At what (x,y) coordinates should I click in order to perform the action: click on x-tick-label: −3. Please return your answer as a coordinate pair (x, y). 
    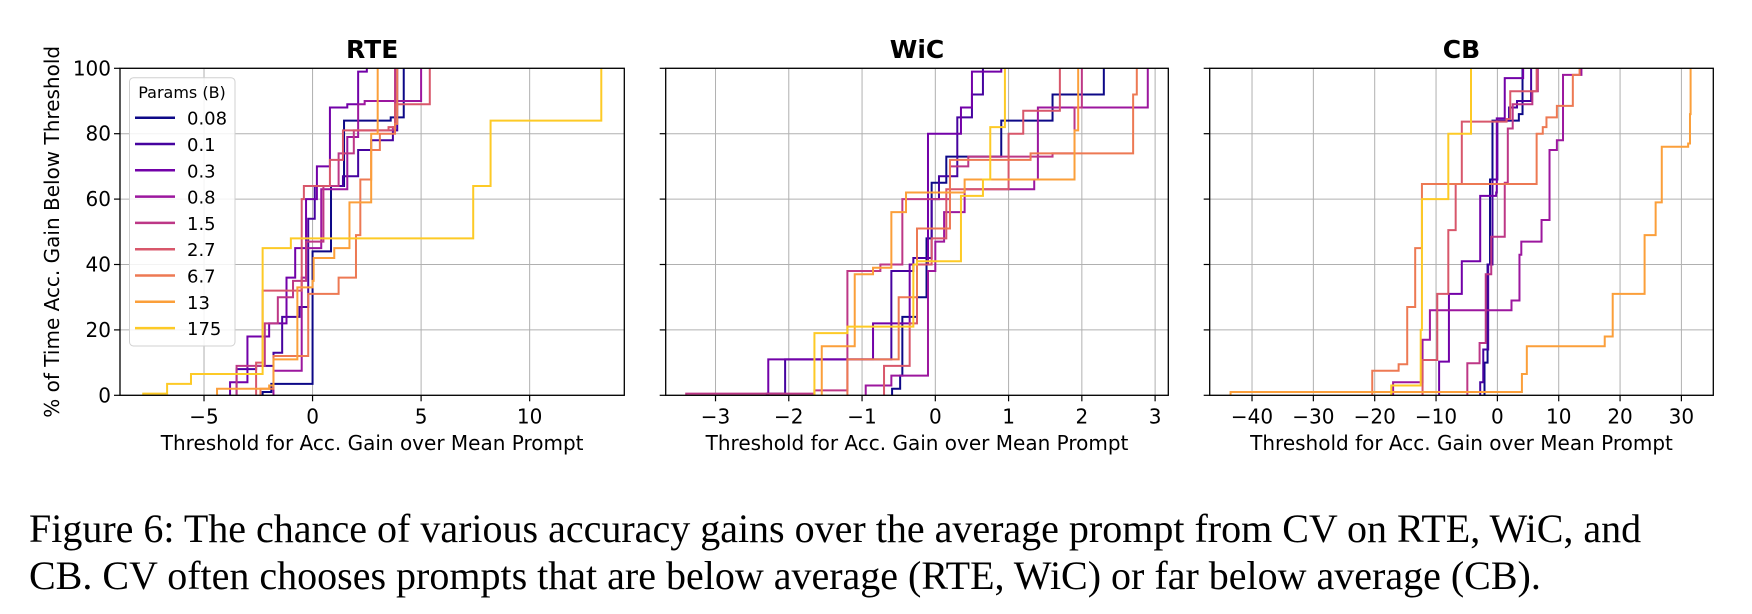
    Looking at the image, I should click on (715, 416).